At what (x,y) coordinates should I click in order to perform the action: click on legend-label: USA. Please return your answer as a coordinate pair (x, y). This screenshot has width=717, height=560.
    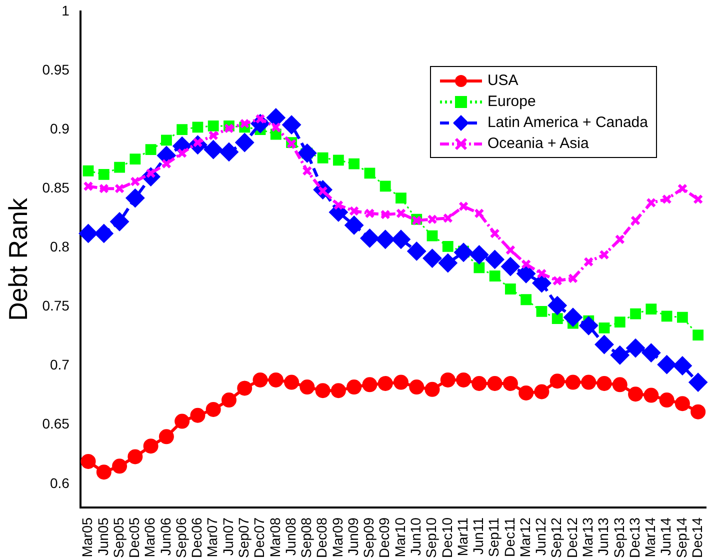
    Looking at the image, I should click on (502, 80).